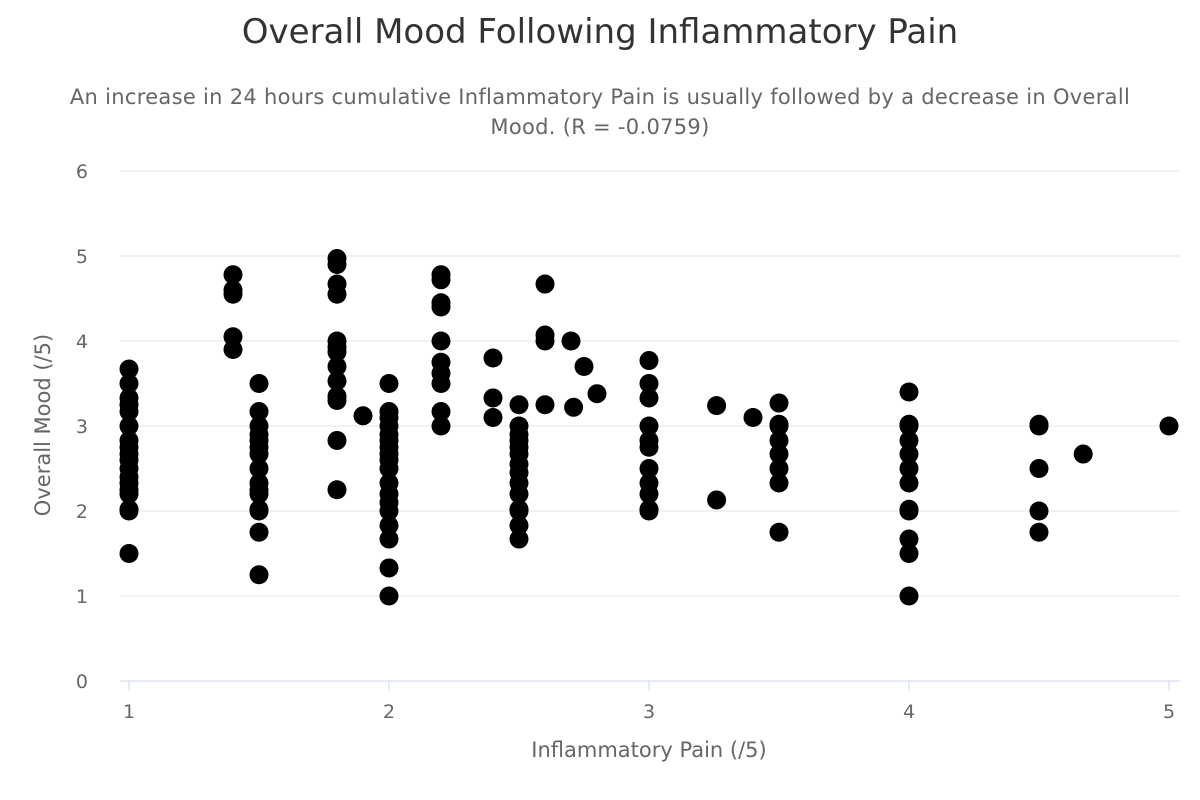 This screenshot has width=1200, height=800. Describe the element at coordinates (82, 427) in the screenshot. I see `y-tick-label: 3` at that location.